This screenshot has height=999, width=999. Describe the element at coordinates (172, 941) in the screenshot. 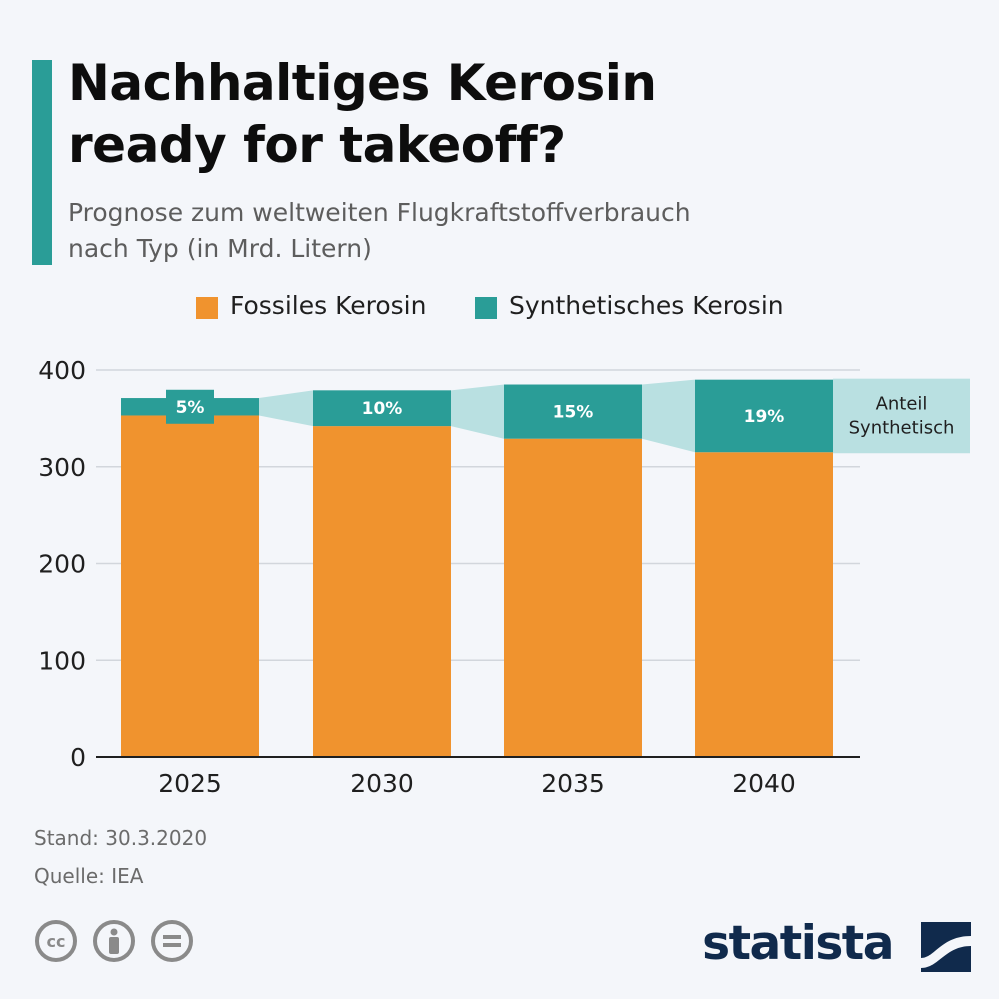

I see `nd-icon` at that location.